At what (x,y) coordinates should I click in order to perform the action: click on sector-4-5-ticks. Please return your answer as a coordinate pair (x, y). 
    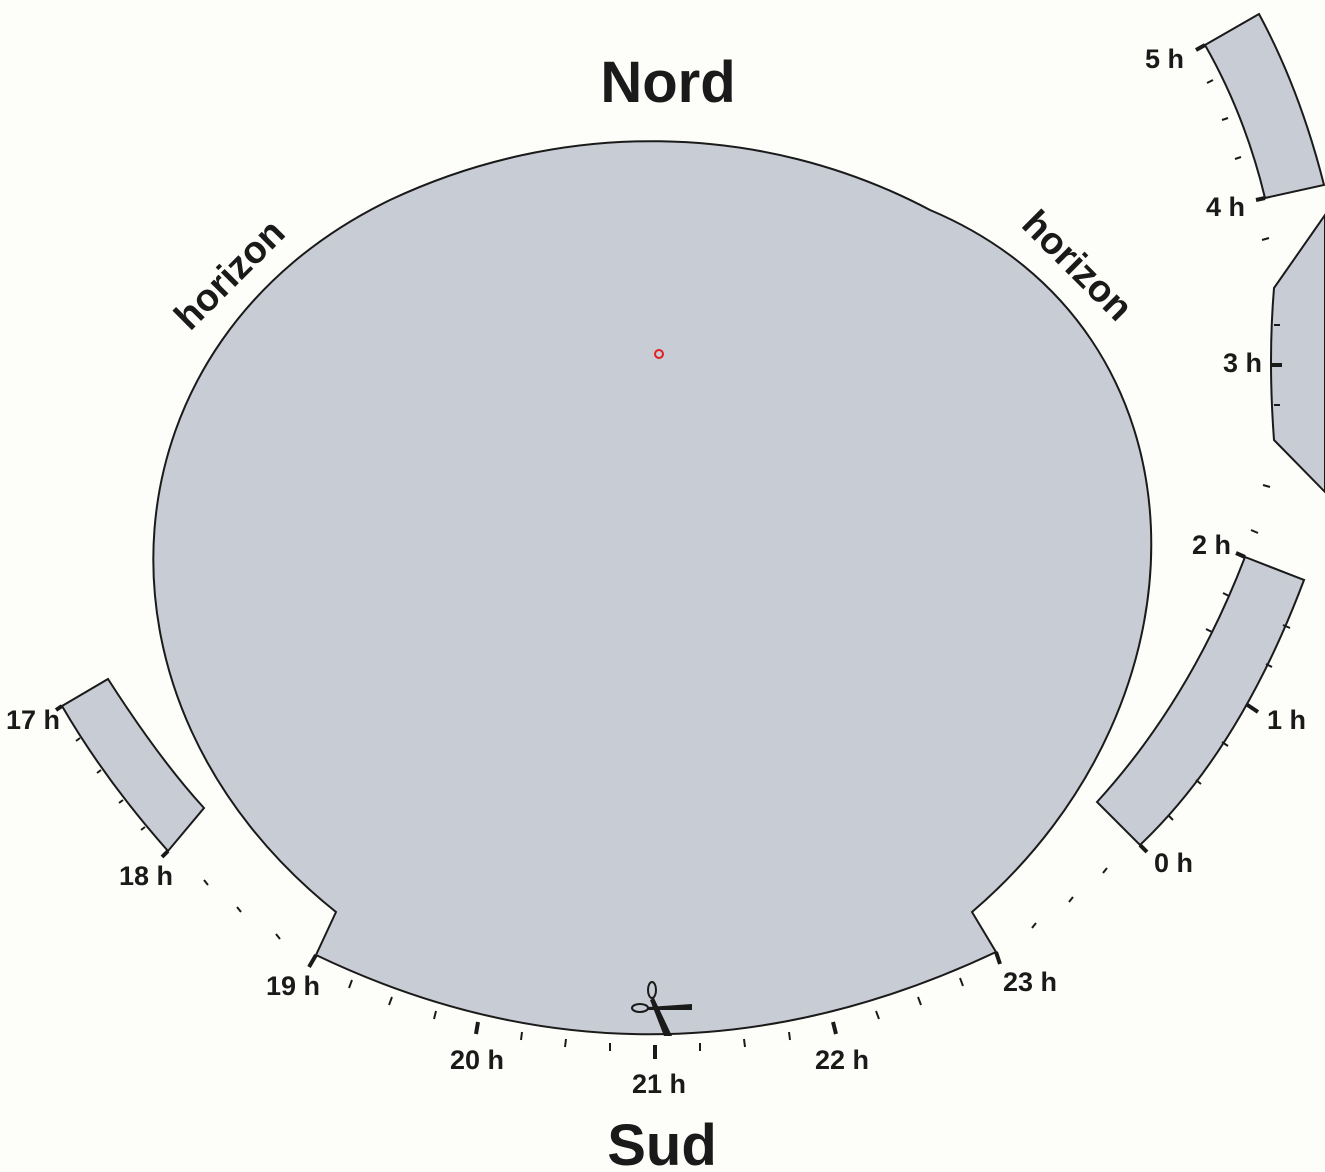
    Looking at the image, I should click on (1230, 122).